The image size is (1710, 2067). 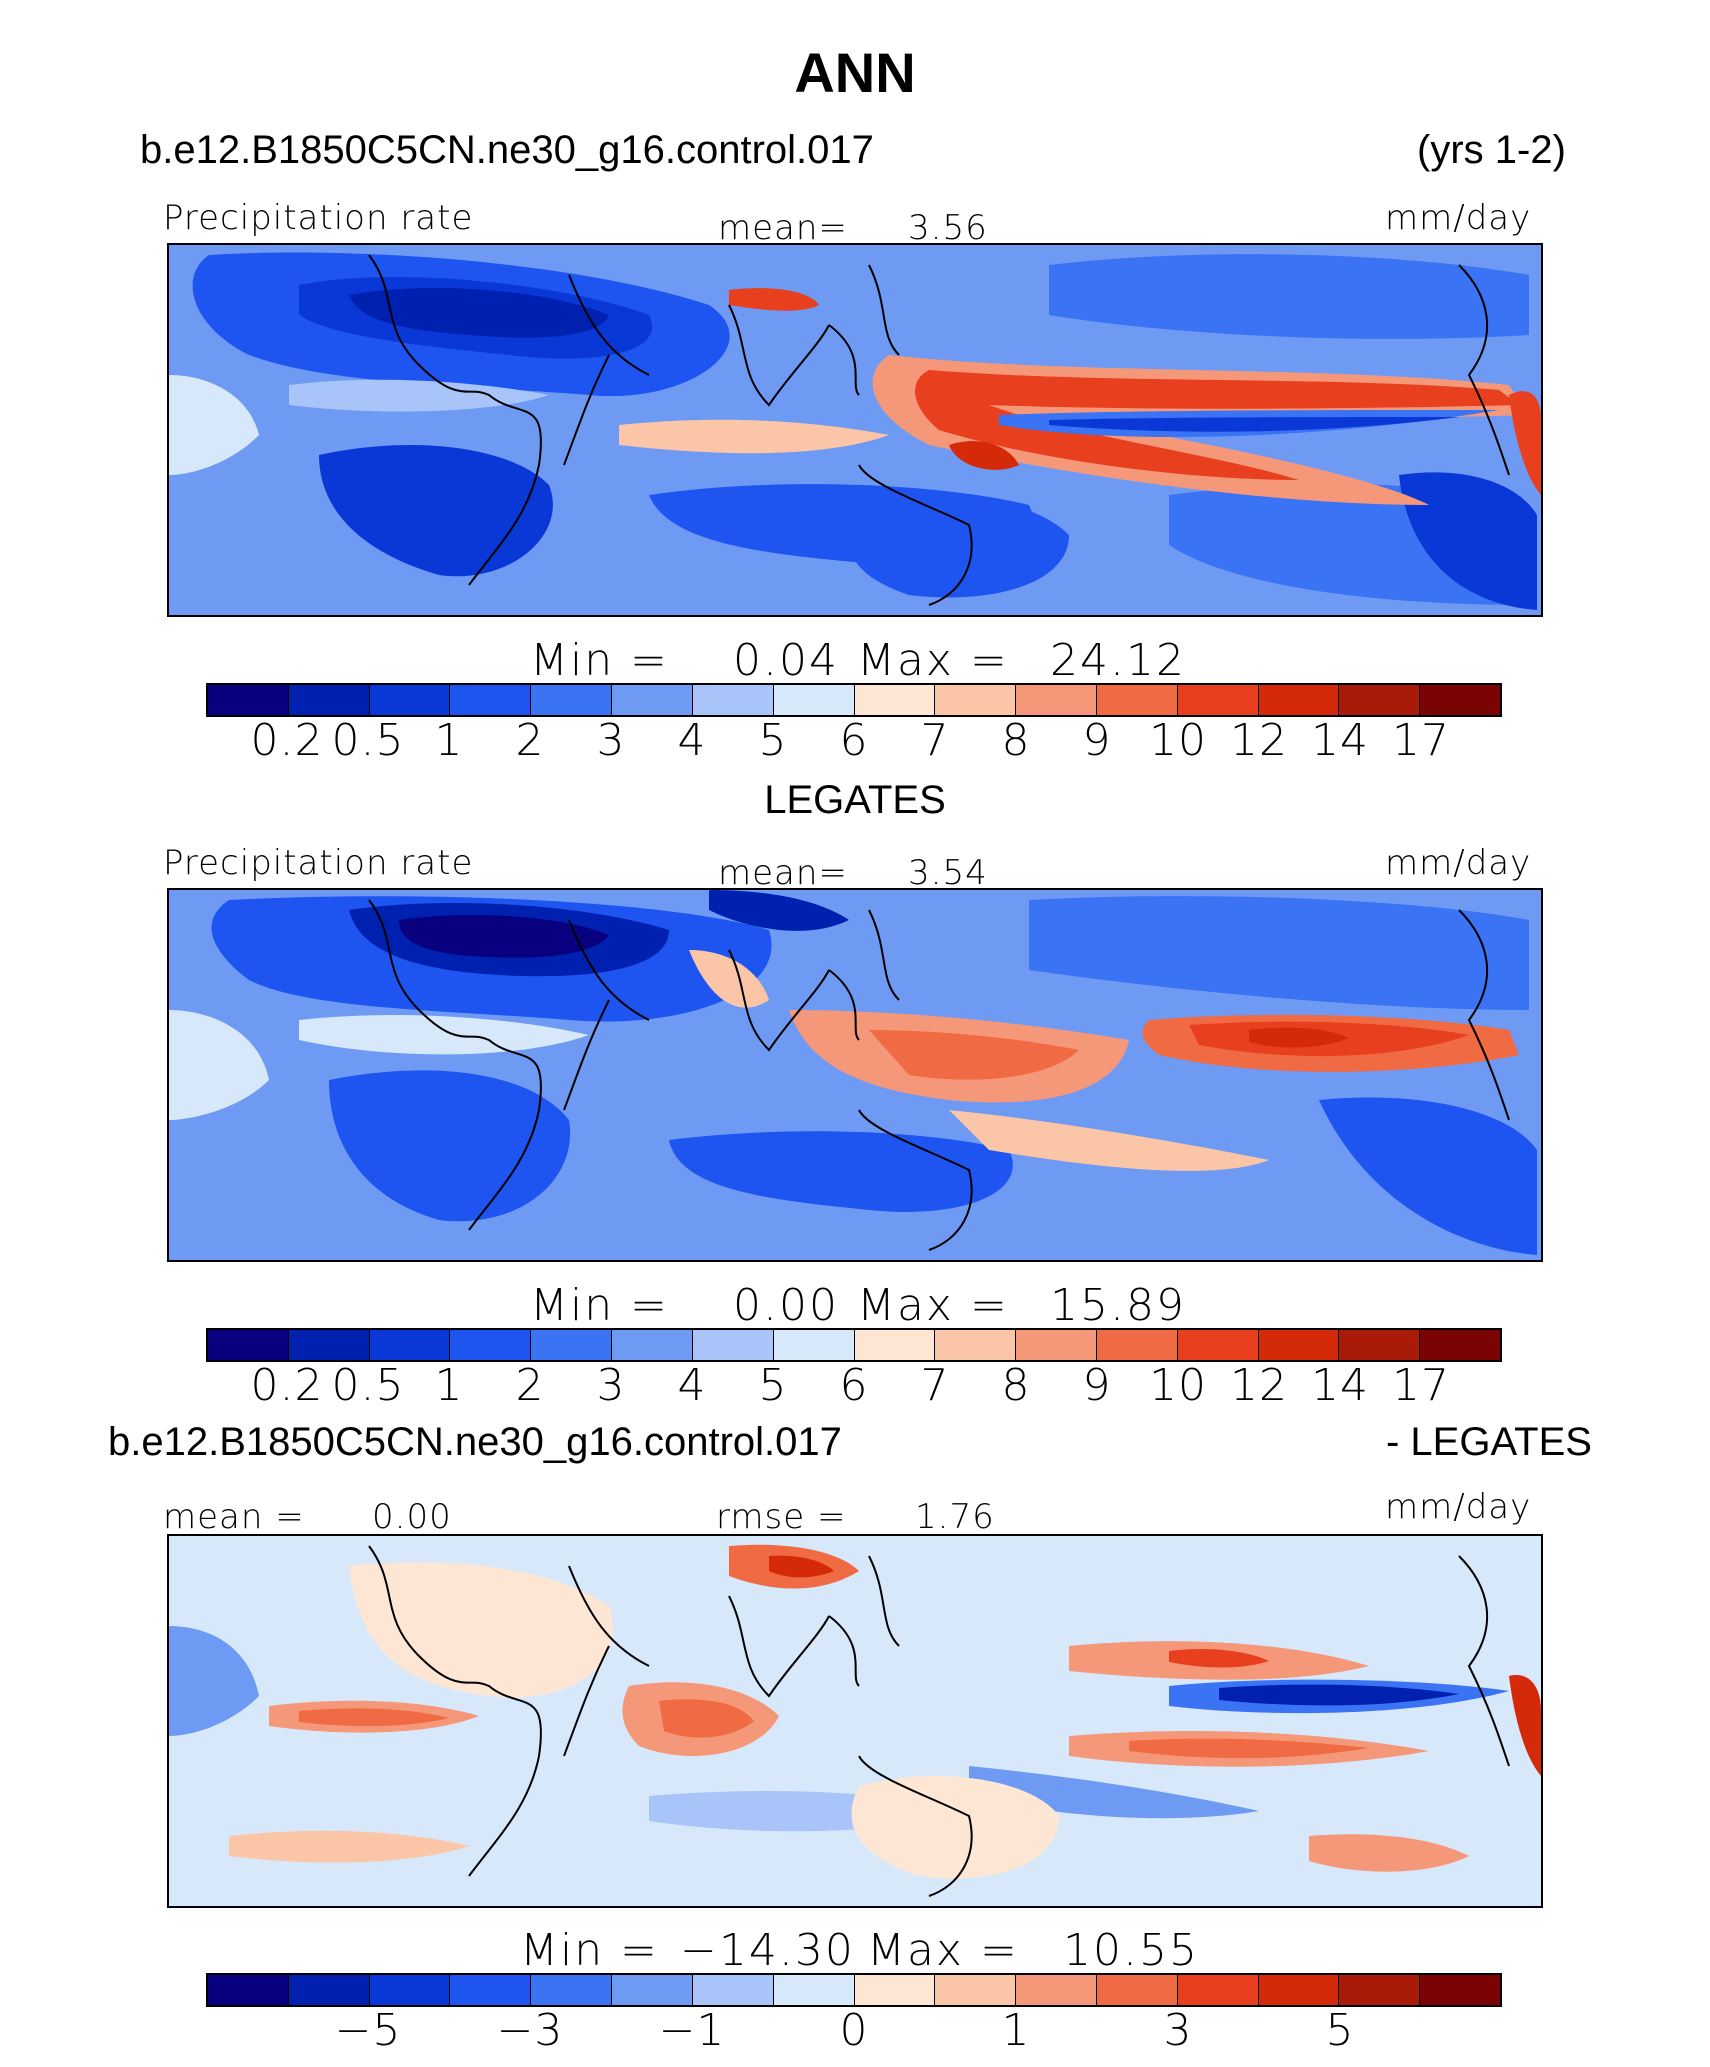 What do you see at coordinates (444, 1035) in the screenshot?
I see `wet-africa-equator` at bounding box center [444, 1035].